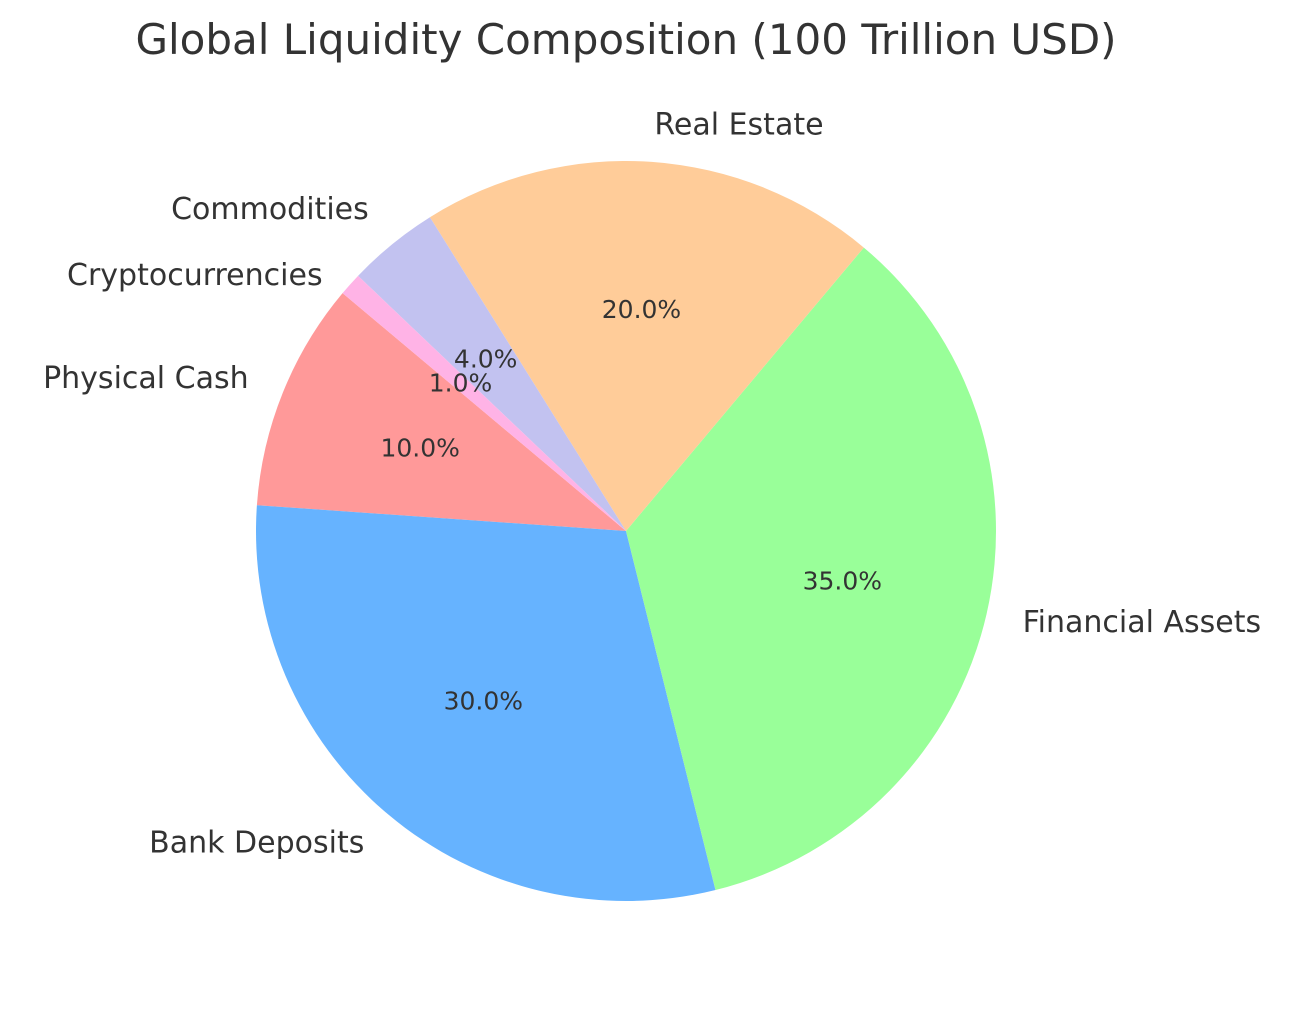  Describe the element at coordinates (195, 275) in the screenshot. I see `slice-label-cryptocurrencies: Cryptocurrencies` at that location.